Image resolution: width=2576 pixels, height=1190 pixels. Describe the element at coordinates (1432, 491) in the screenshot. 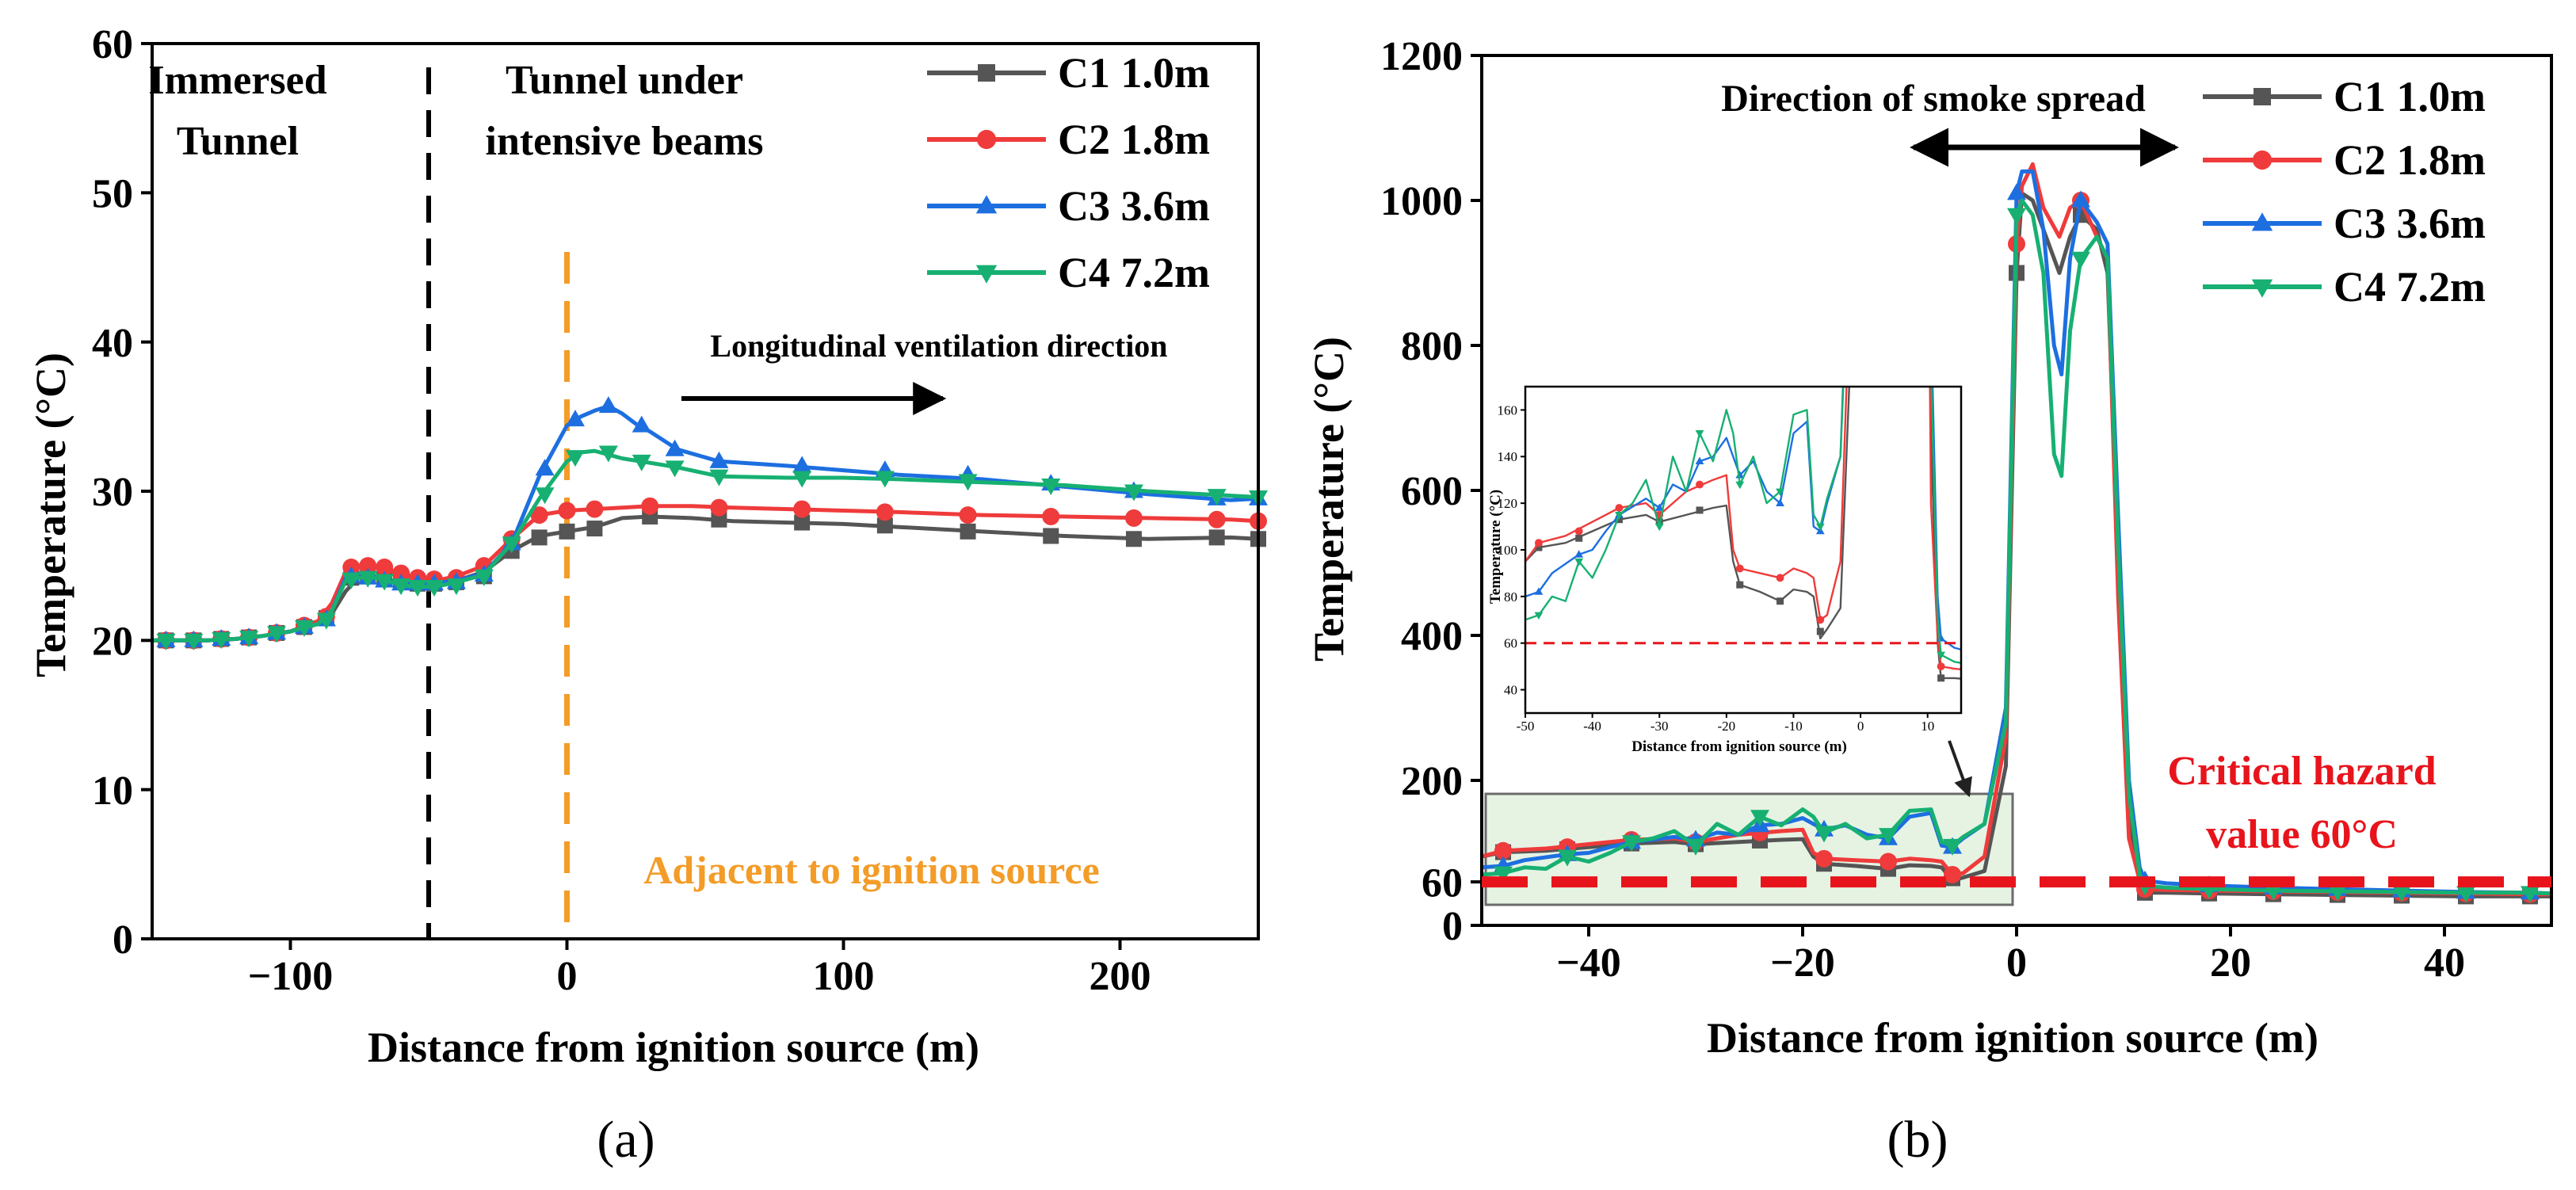

I see `panel-b-ytick-label: 600` at that location.